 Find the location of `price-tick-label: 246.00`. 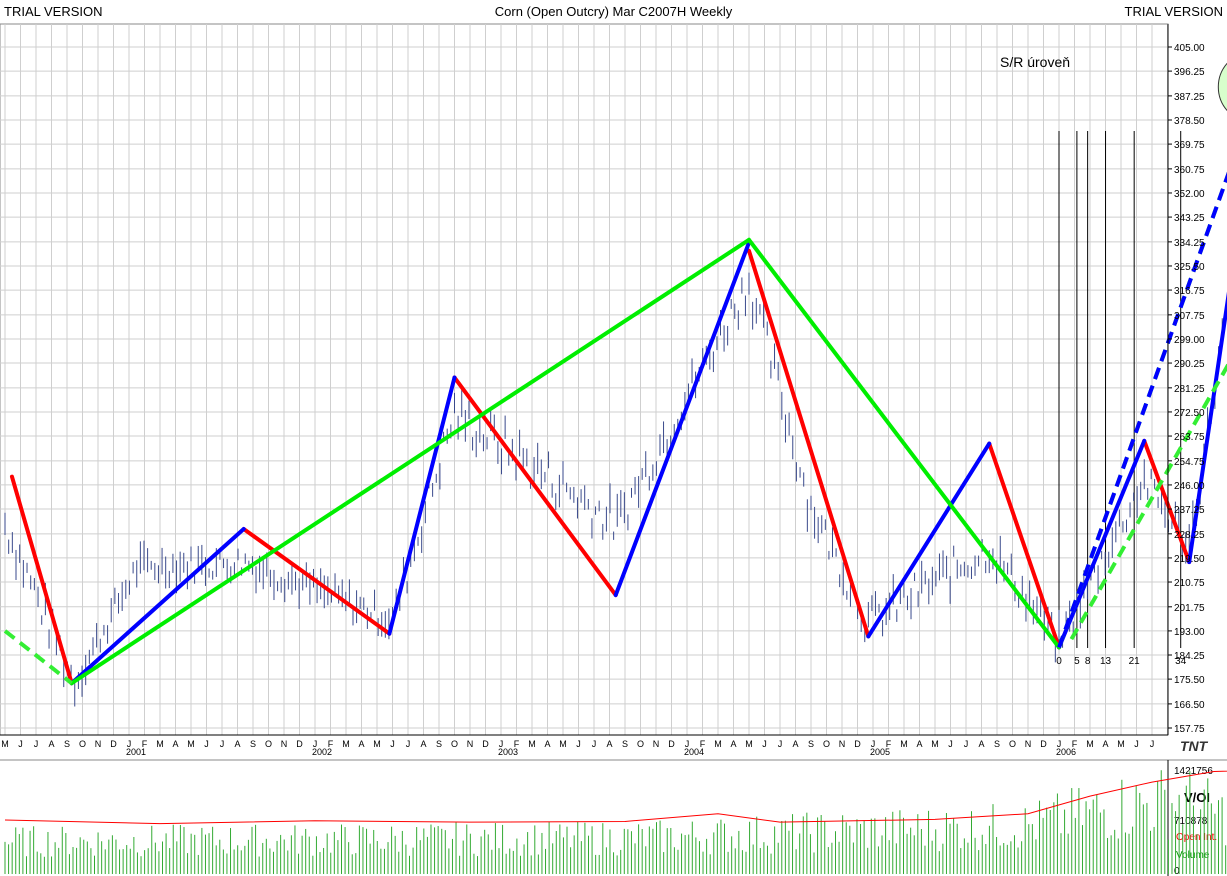

price-tick-label: 246.00 is located at coordinates (1189, 486).